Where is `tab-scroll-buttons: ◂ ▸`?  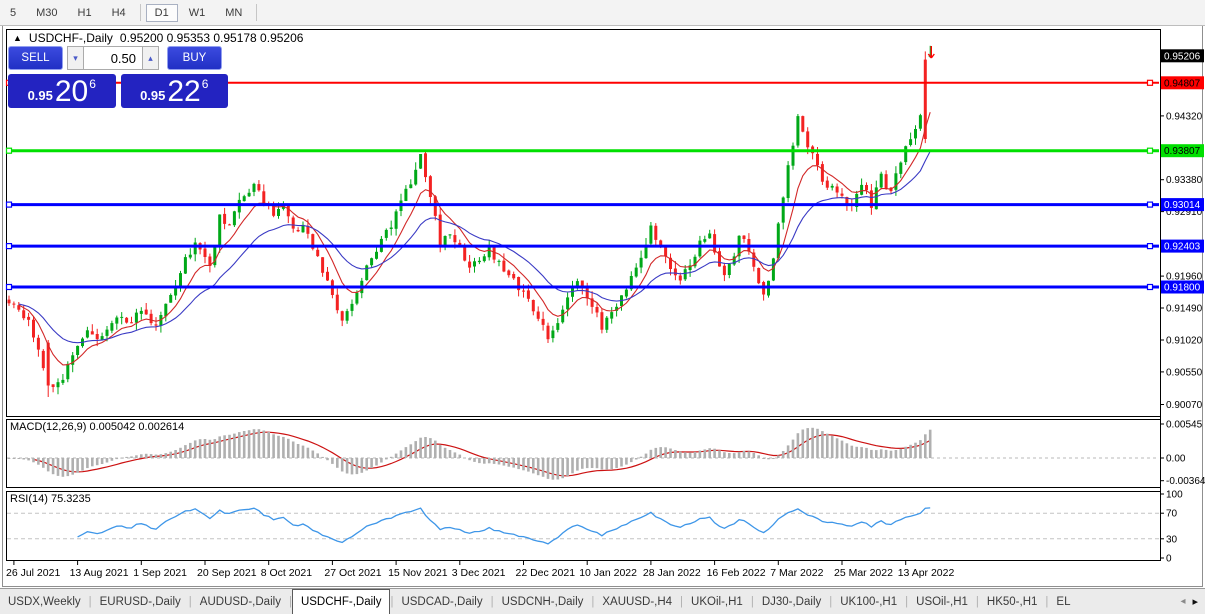
tab-scroll-buttons: ◂ ▸ is located at coordinates (1189, 601).